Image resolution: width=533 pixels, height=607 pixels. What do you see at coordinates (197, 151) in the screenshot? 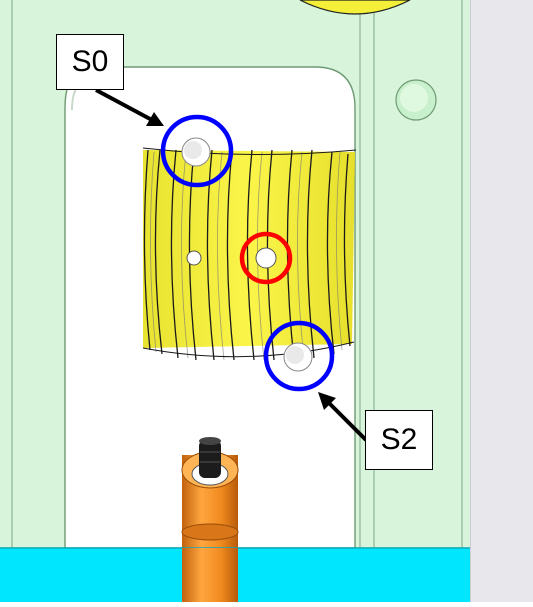
I see `blue-circle-s0` at bounding box center [197, 151].